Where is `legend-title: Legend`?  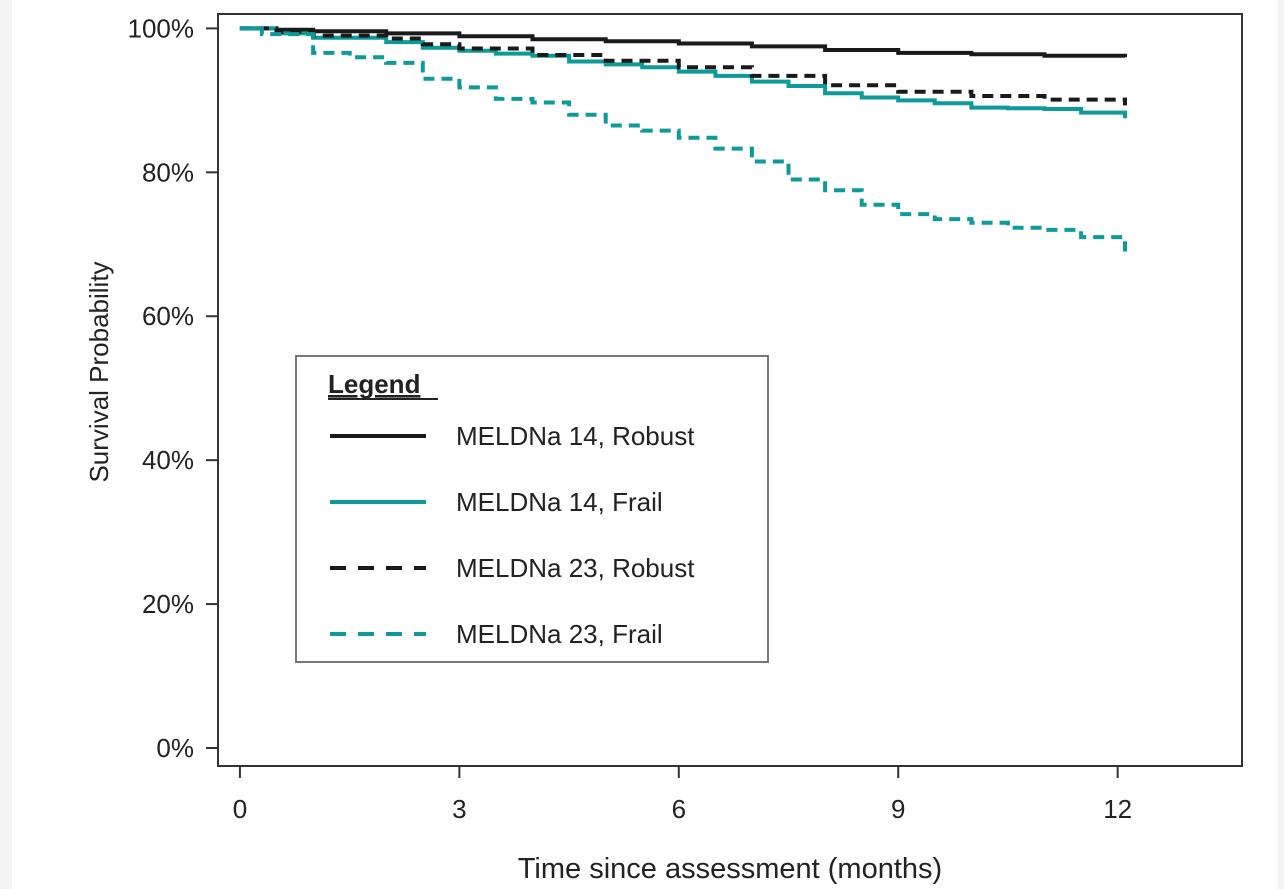 legend-title: Legend is located at coordinates (374, 384).